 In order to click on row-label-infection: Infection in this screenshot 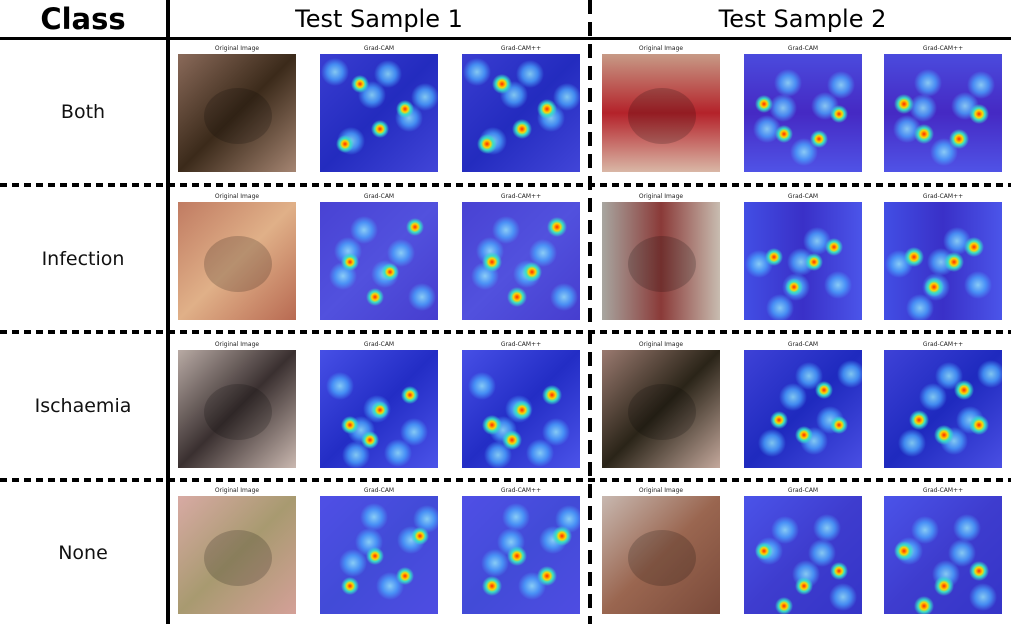, I will do `click(83, 258)`.